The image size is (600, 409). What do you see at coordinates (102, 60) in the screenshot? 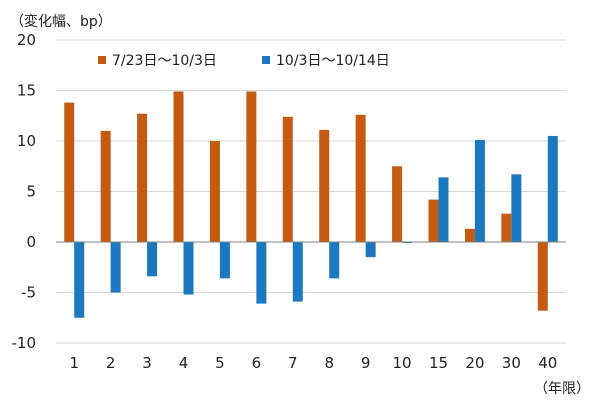
I see `legend-swatch-series1` at bounding box center [102, 60].